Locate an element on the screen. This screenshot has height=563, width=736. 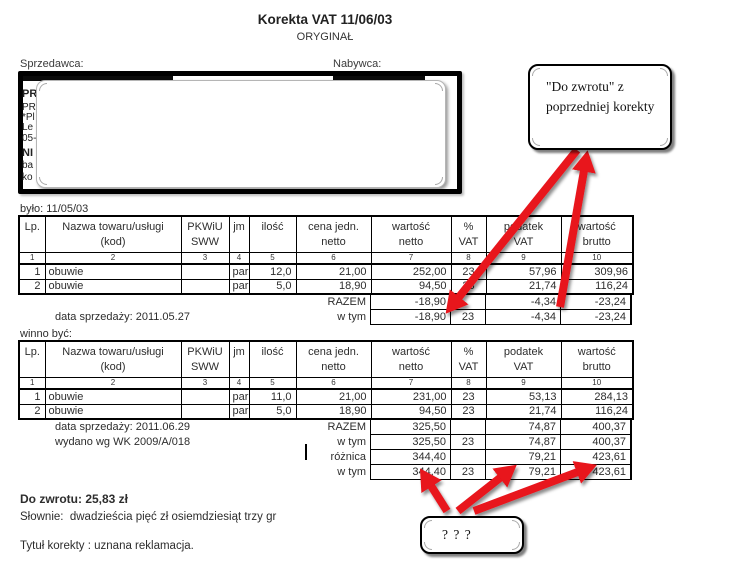
table-row: 2 obuwie par 5,0 18,90 94,50 23 21,74 116,24 is located at coordinates (326, 411).